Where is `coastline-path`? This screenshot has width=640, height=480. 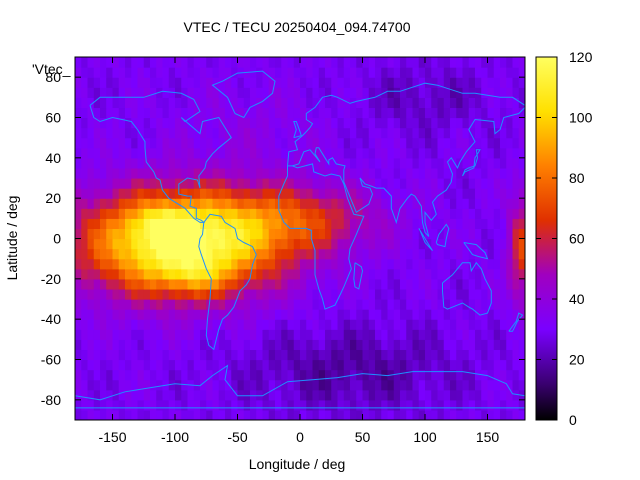
coastline-path is located at coordinates (406, 124).